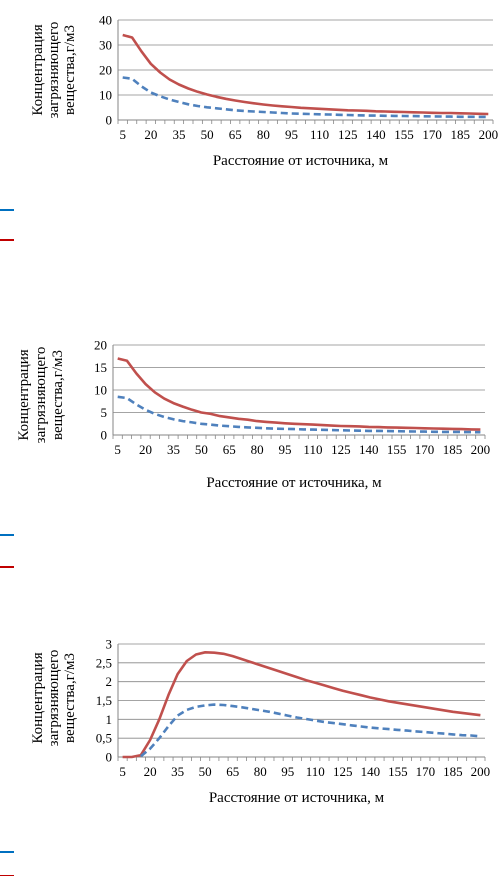 The width and height of the screenshot is (503, 876). Describe the element at coordinates (109, 719) in the screenshot. I see `y-tick-label: 1` at that location.